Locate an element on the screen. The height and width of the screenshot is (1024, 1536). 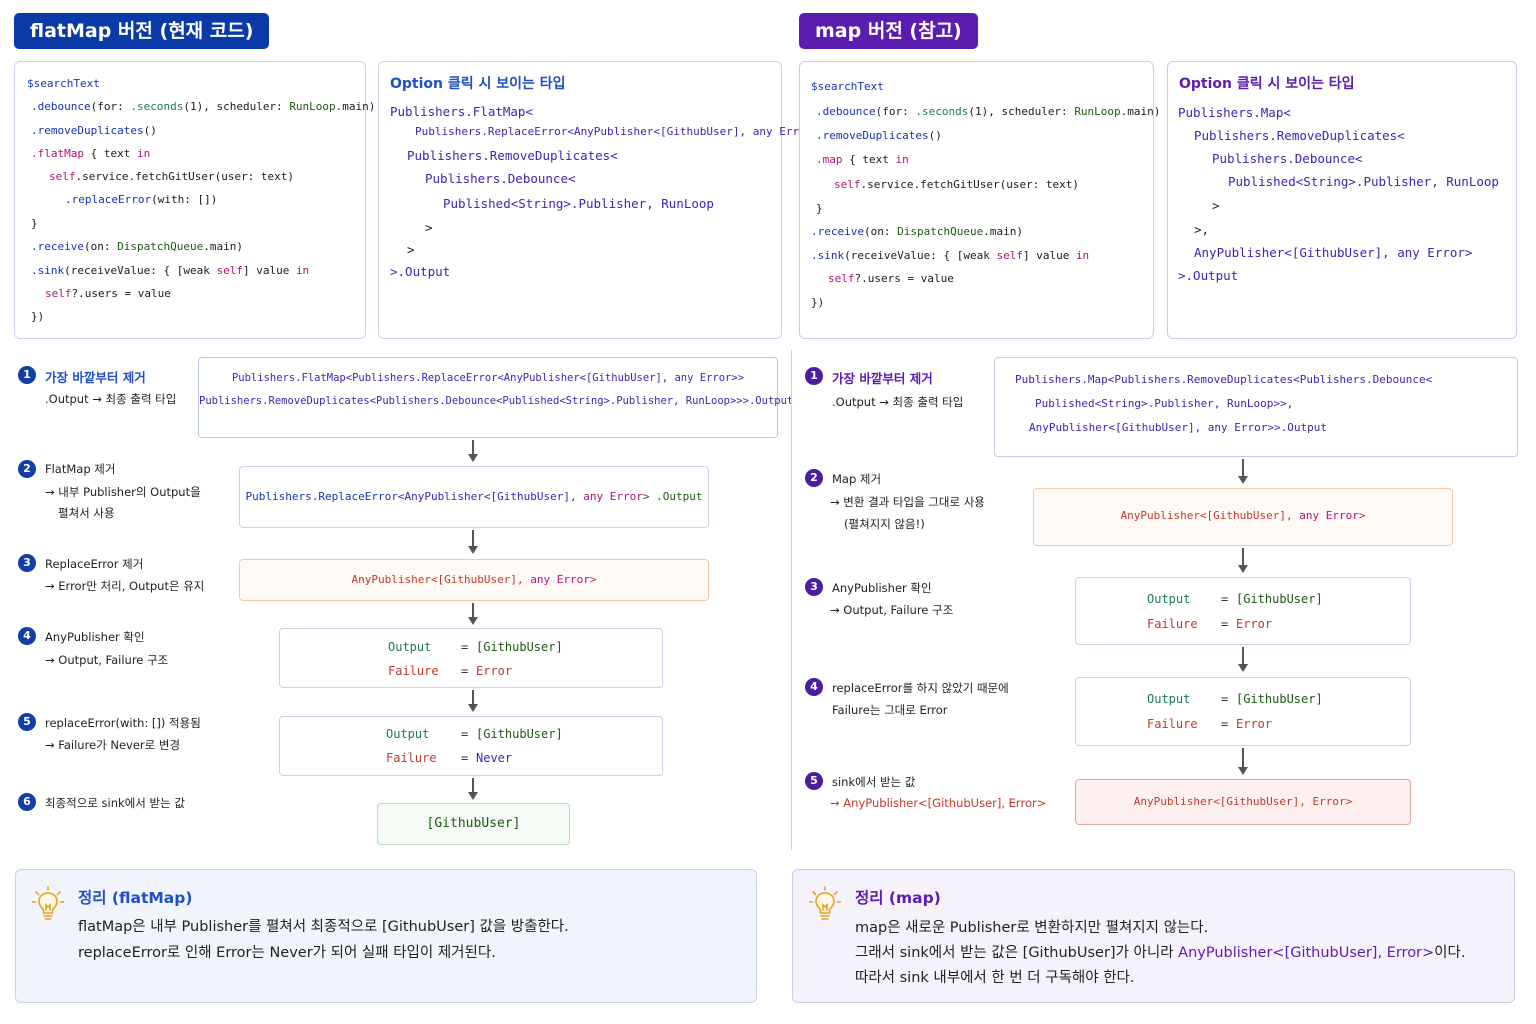
summary-title: 정리 (map) is located at coordinates (898, 898).